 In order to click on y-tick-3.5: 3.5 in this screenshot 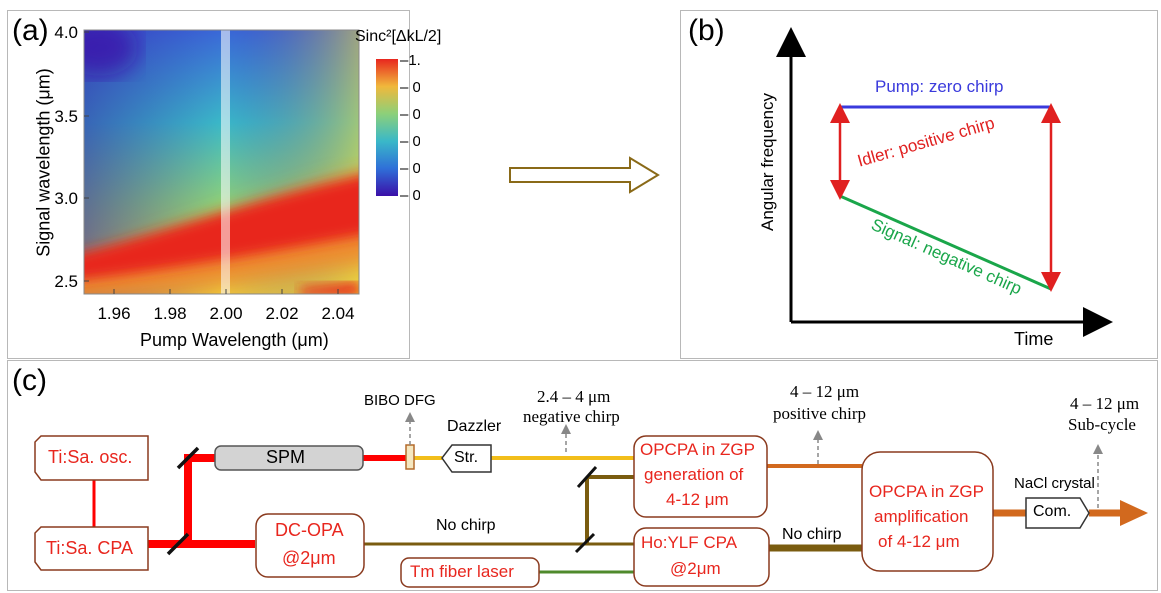, I will do `click(66, 116)`.